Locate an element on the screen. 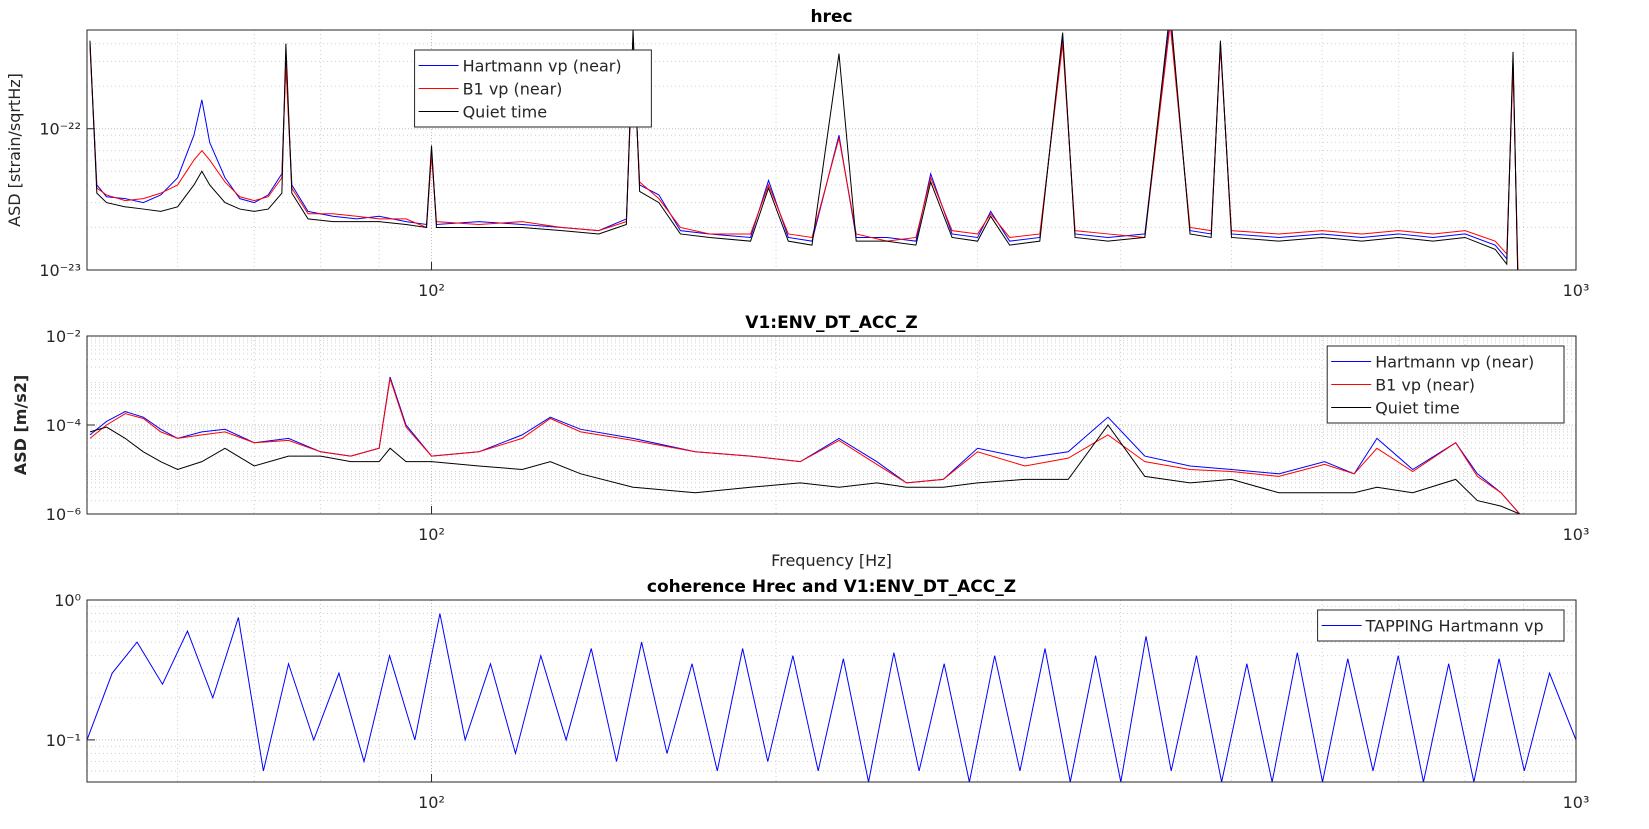 The image size is (1649, 829). y-axis-label: ASD [m/s2] is located at coordinates (20, 425).